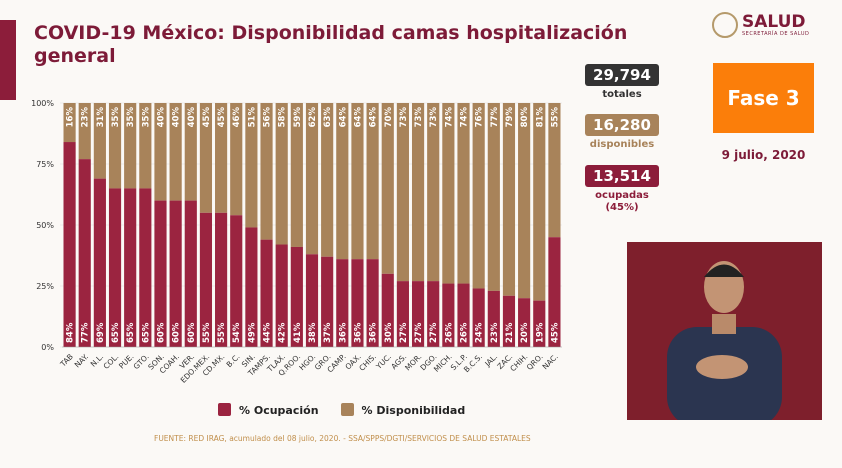  Describe the element at coordinates (622, 144) in the screenshot. I see `disponibles-label: disponibles` at that location.